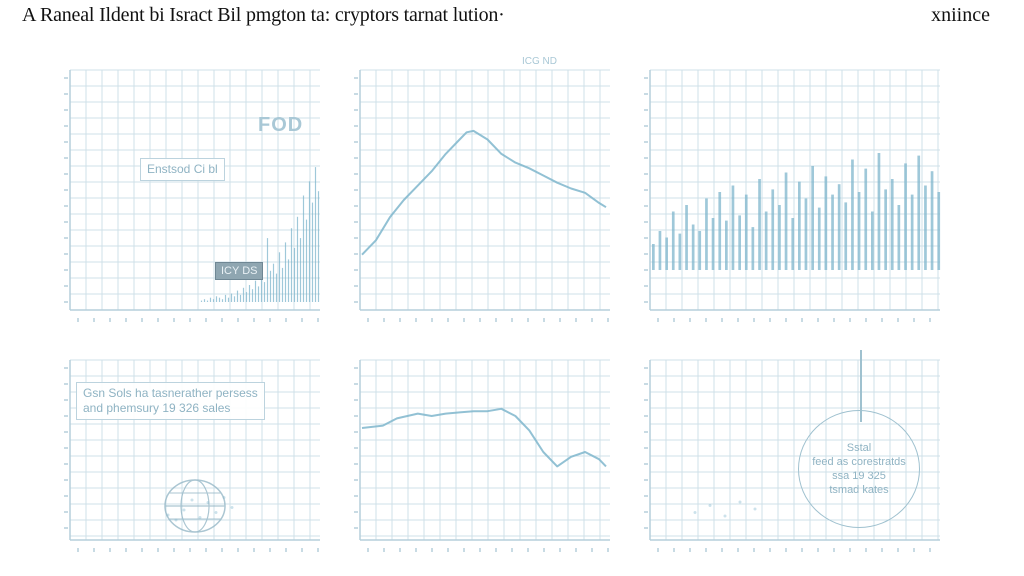 This screenshot has width=1024, height=576. I want to click on chart-3-canvas, so click(792, 195).